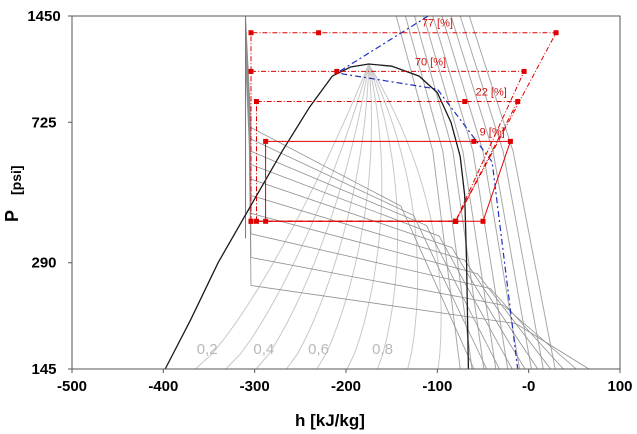 This screenshot has width=637, height=434. What do you see at coordinates (16, 180) in the screenshot?
I see `y-axis-unit: [psi]` at bounding box center [16, 180].